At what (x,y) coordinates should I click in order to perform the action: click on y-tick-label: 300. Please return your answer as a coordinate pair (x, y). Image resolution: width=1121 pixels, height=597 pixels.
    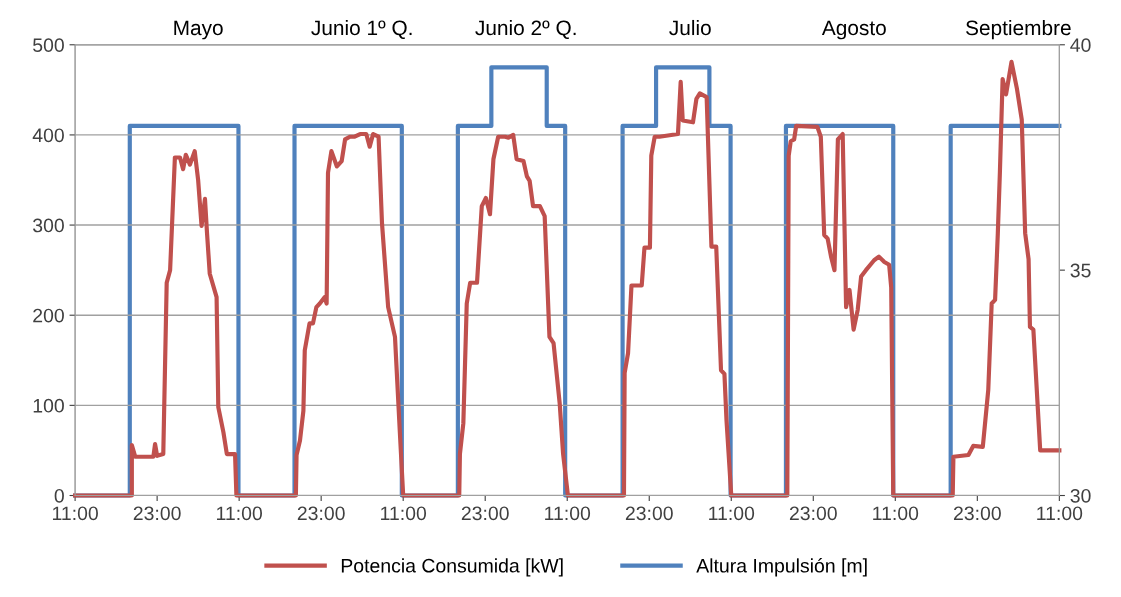
    Looking at the image, I should click on (48, 225).